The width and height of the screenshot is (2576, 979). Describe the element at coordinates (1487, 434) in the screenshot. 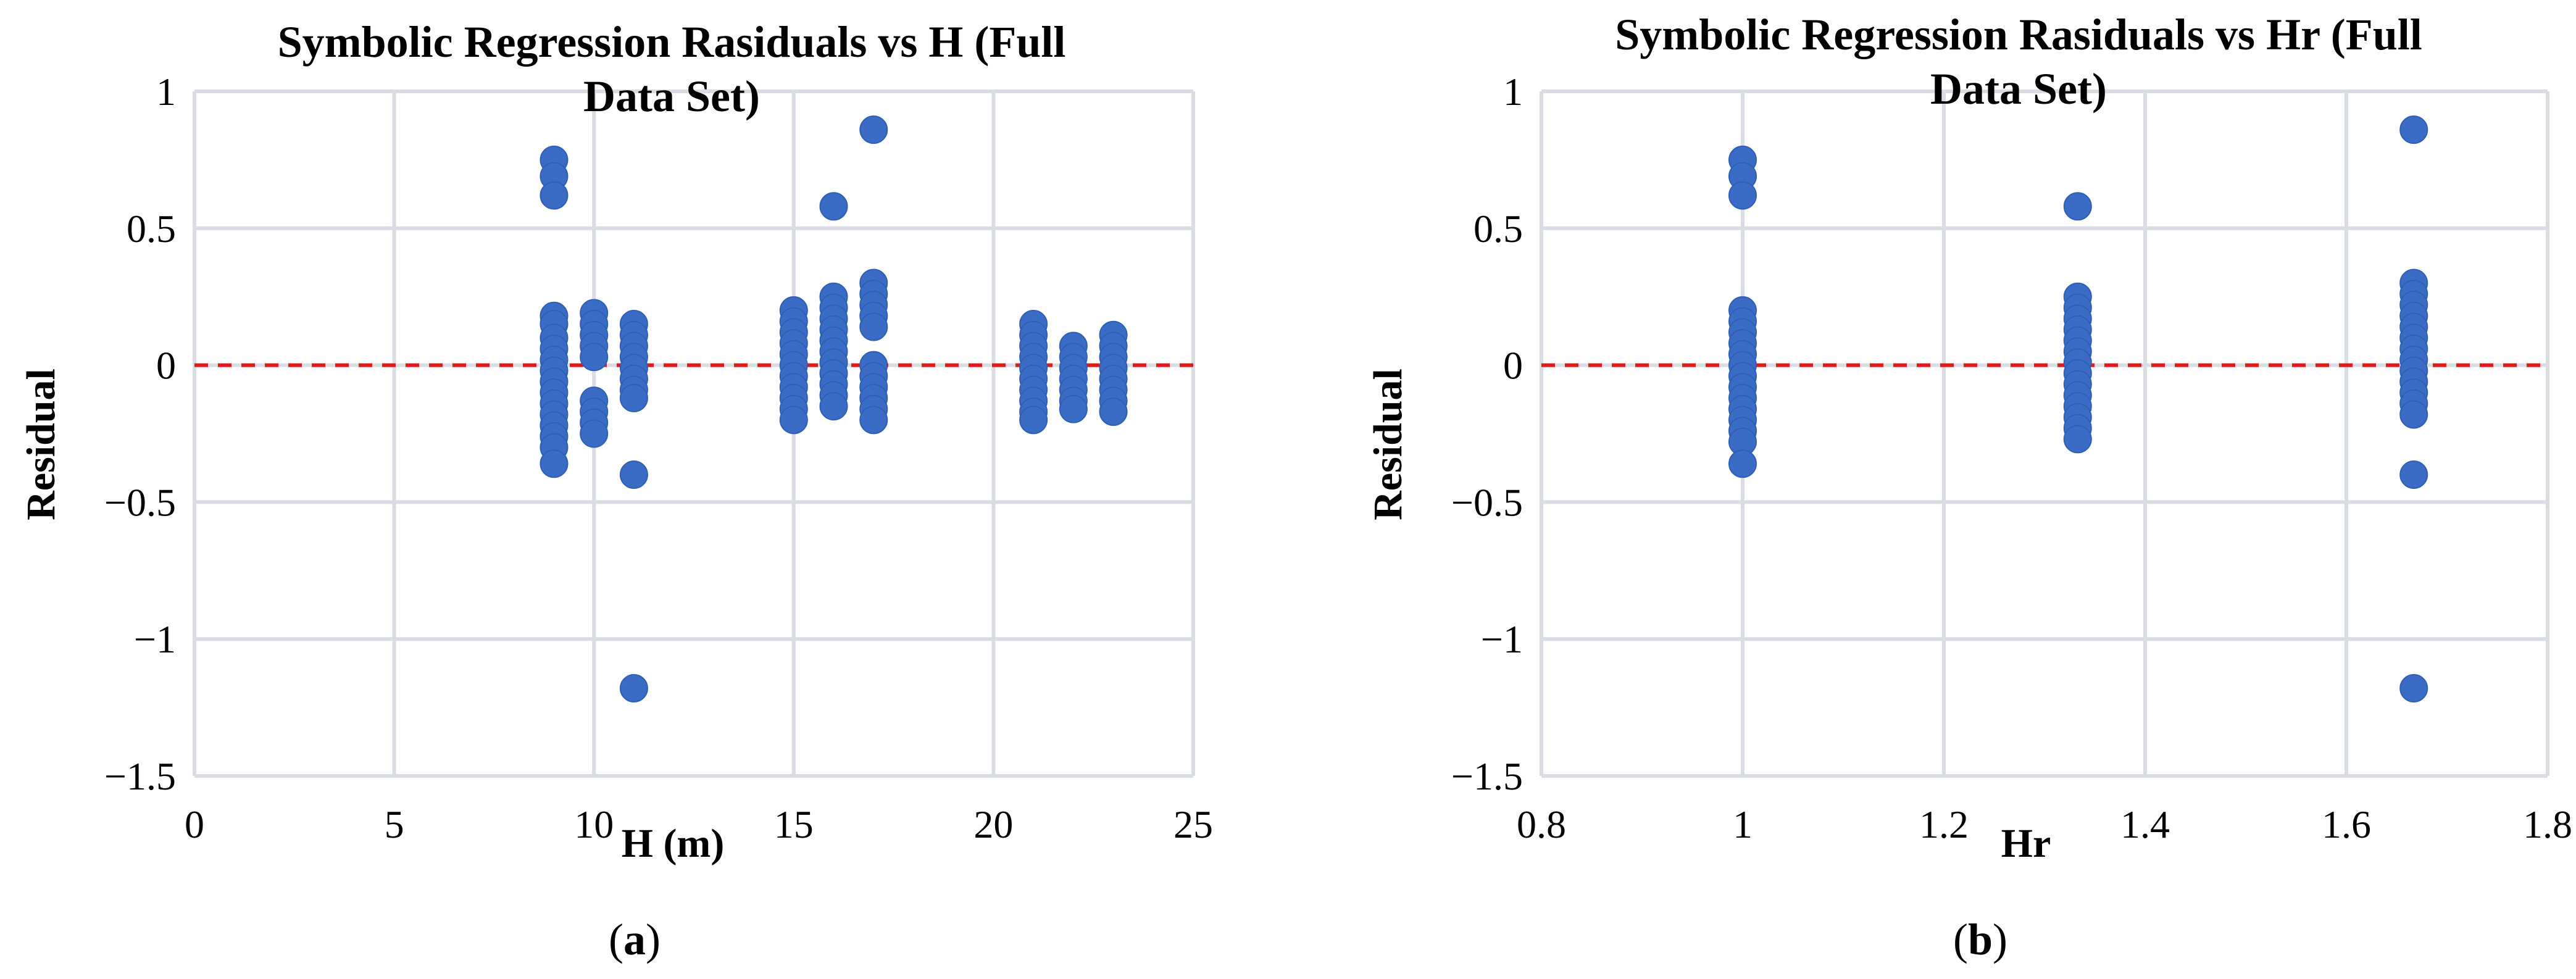

I see `y-tick-labels-b: −1.5 −1 −0.5 0 0.5 1` at that location.